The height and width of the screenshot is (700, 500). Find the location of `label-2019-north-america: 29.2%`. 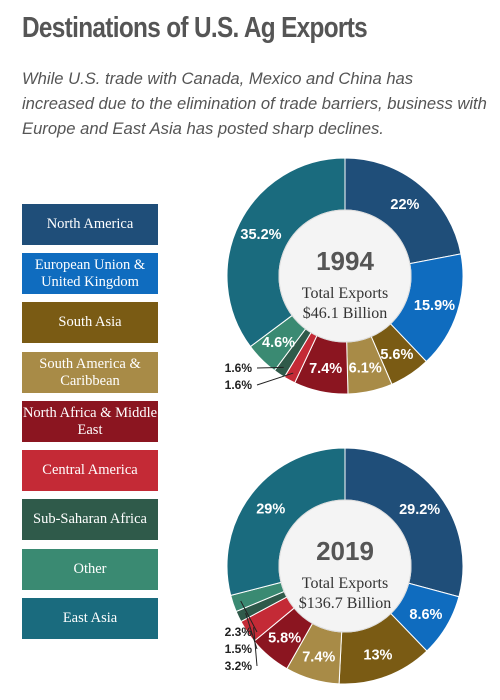

label-2019-north-america: 29.2% is located at coordinates (419, 510).